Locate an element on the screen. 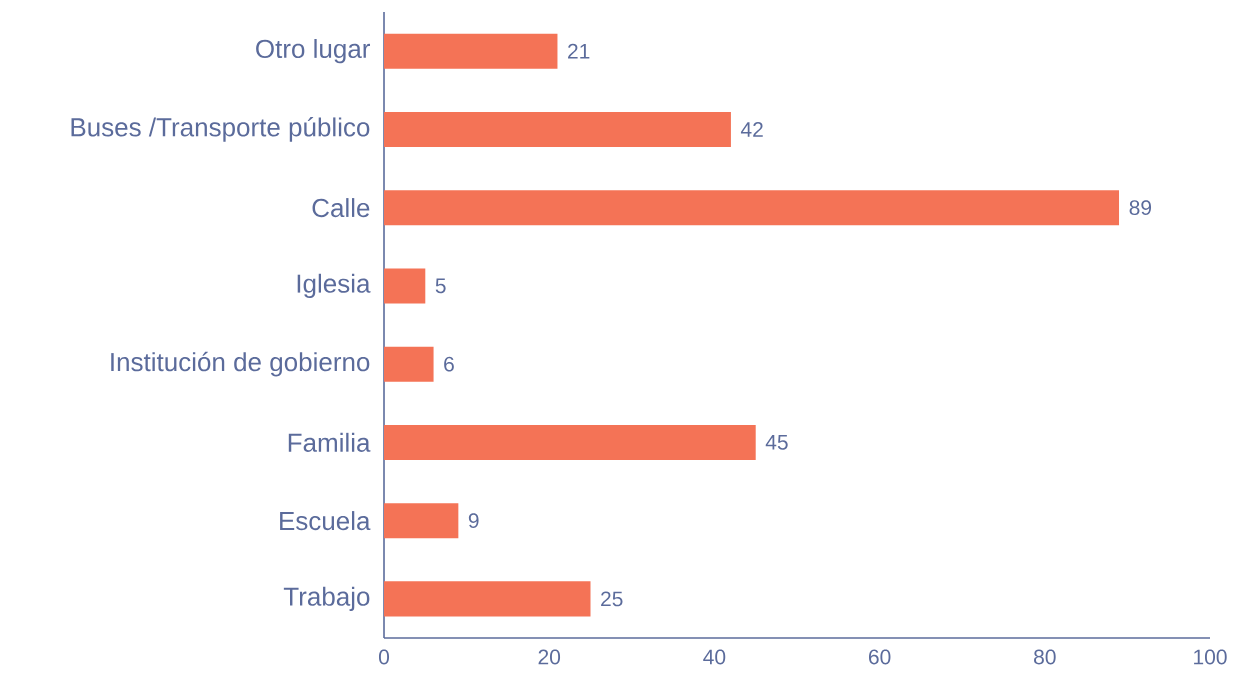 The height and width of the screenshot is (680, 1246). y-tick-label: Calle is located at coordinates (341, 208).